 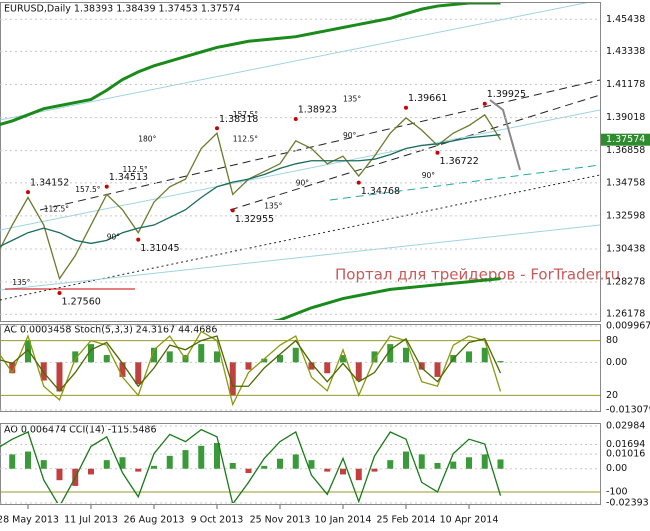 I want to click on y-tick-label: 1.39018, so click(x=625, y=117).